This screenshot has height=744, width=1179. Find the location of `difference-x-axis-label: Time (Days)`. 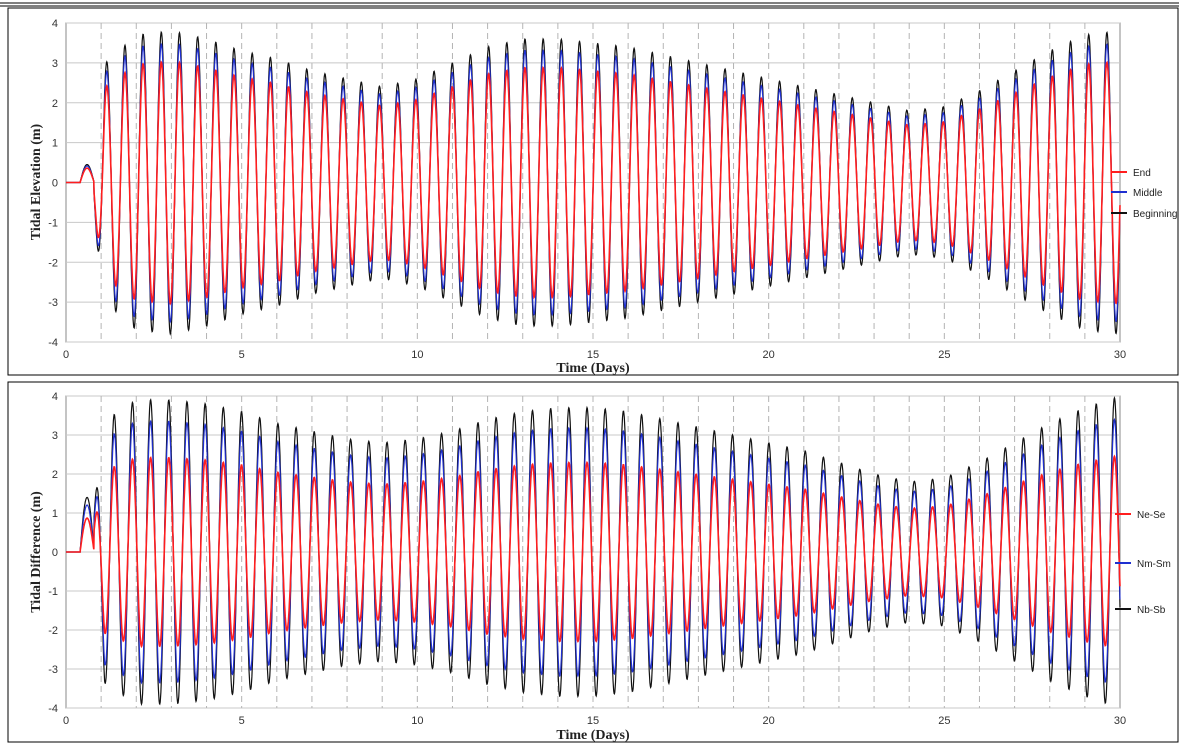

difference-x-axis-label: Time (Days) is located at coordinates (593, 735).